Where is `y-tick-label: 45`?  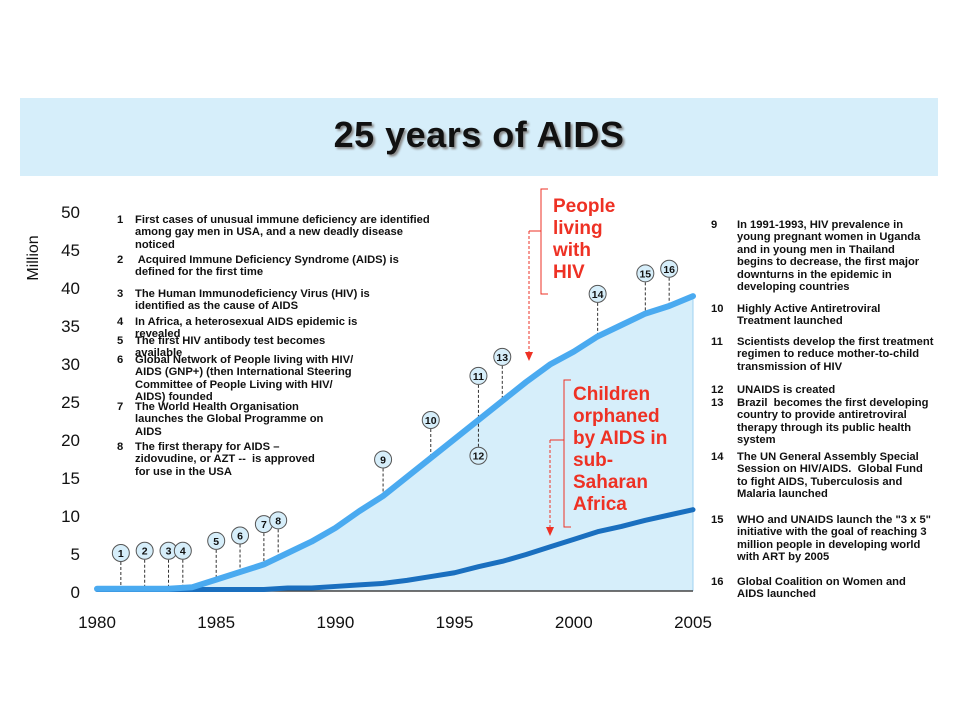
y-tick-label: 45 is located at coordinates (70, 250).